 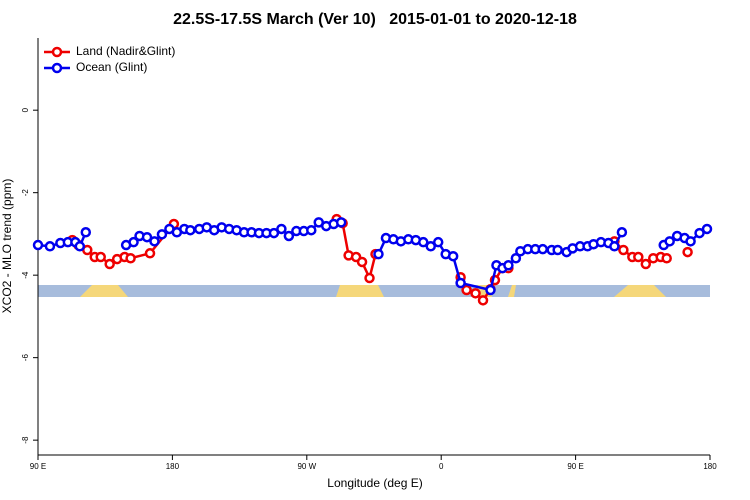 What do you see at coordinates (111, 67) in the screenshot?
I see `legend-label: Ocean (Glint)` at bounding box center [111, 67].